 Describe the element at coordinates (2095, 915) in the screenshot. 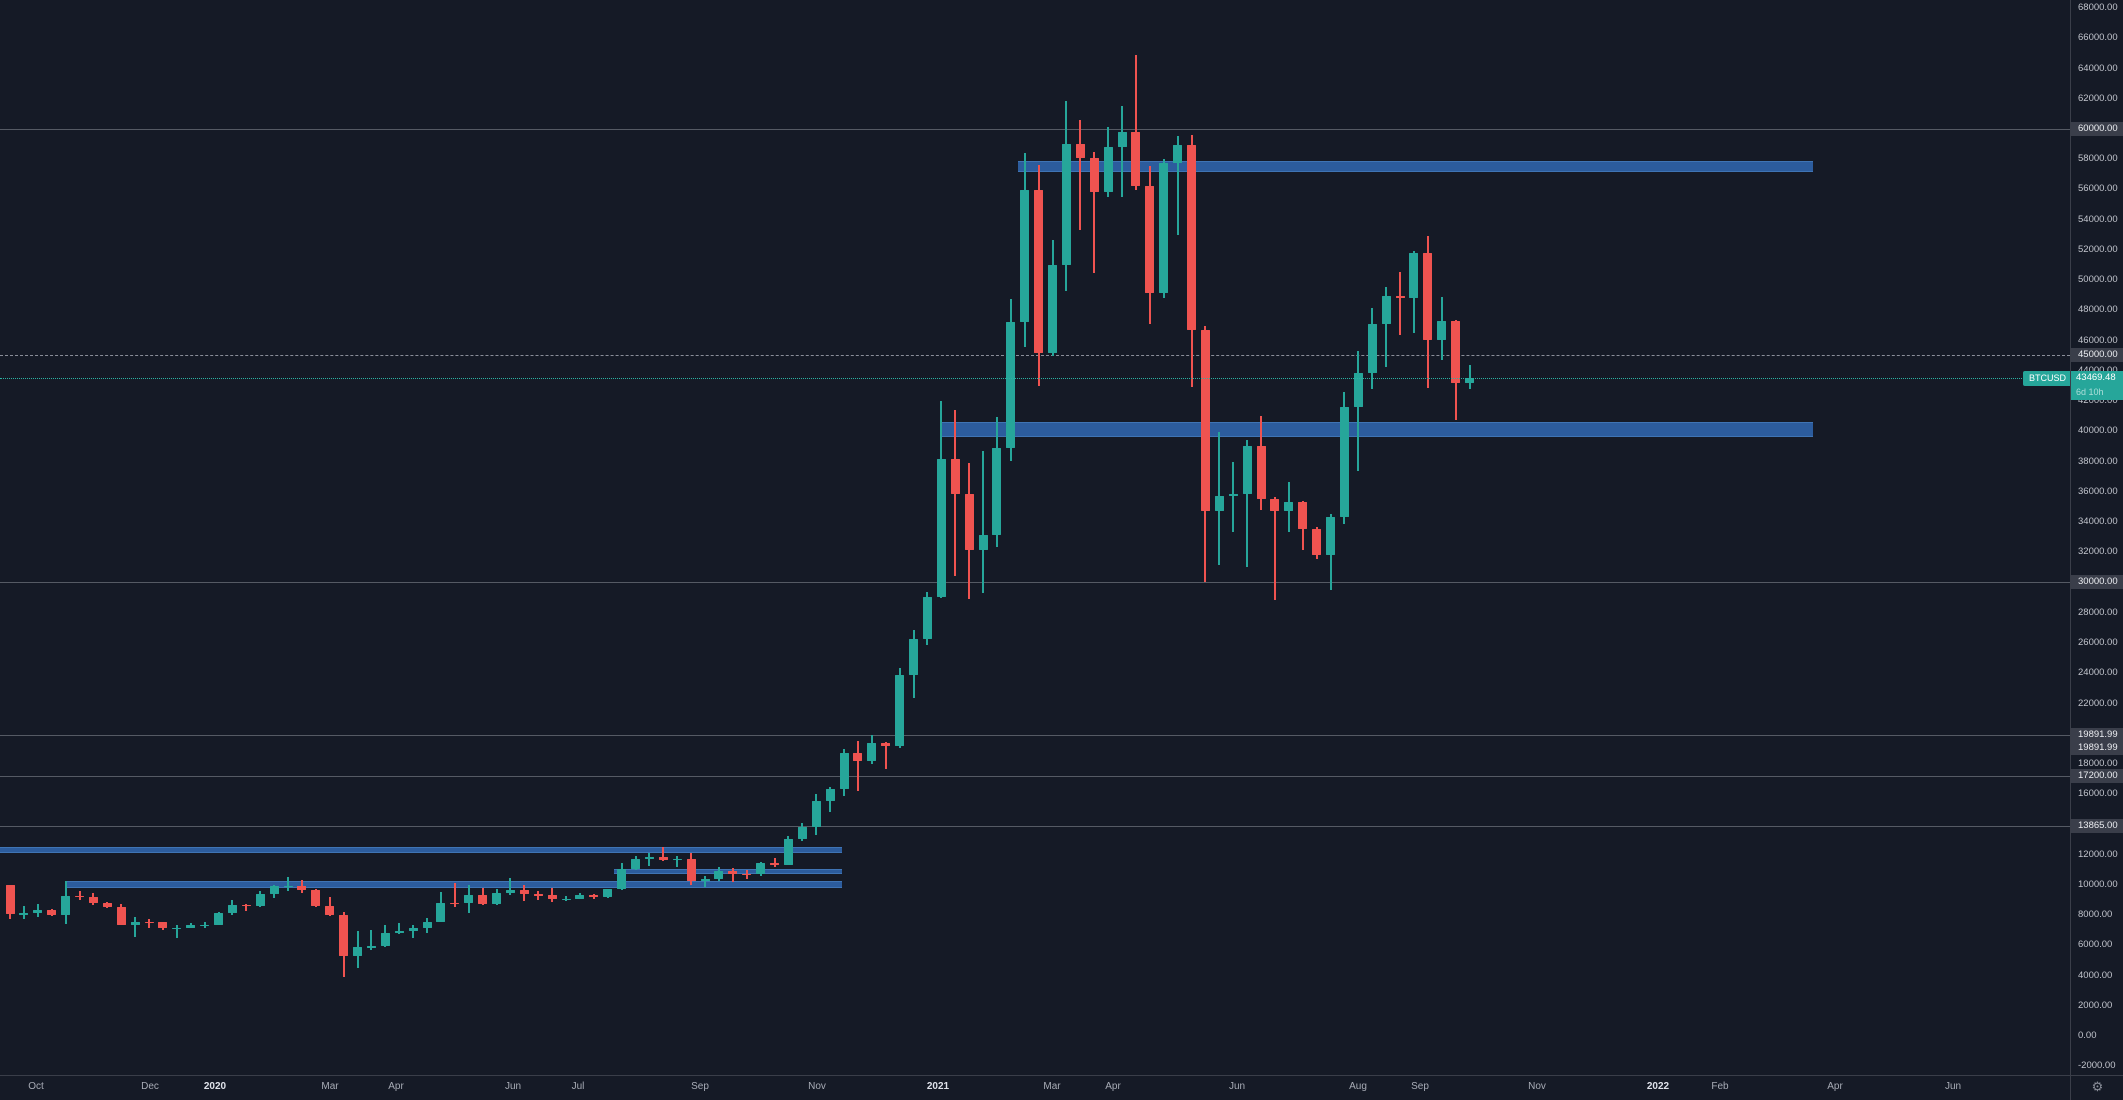

I see `price-tick-label: 8000.00` at that location.